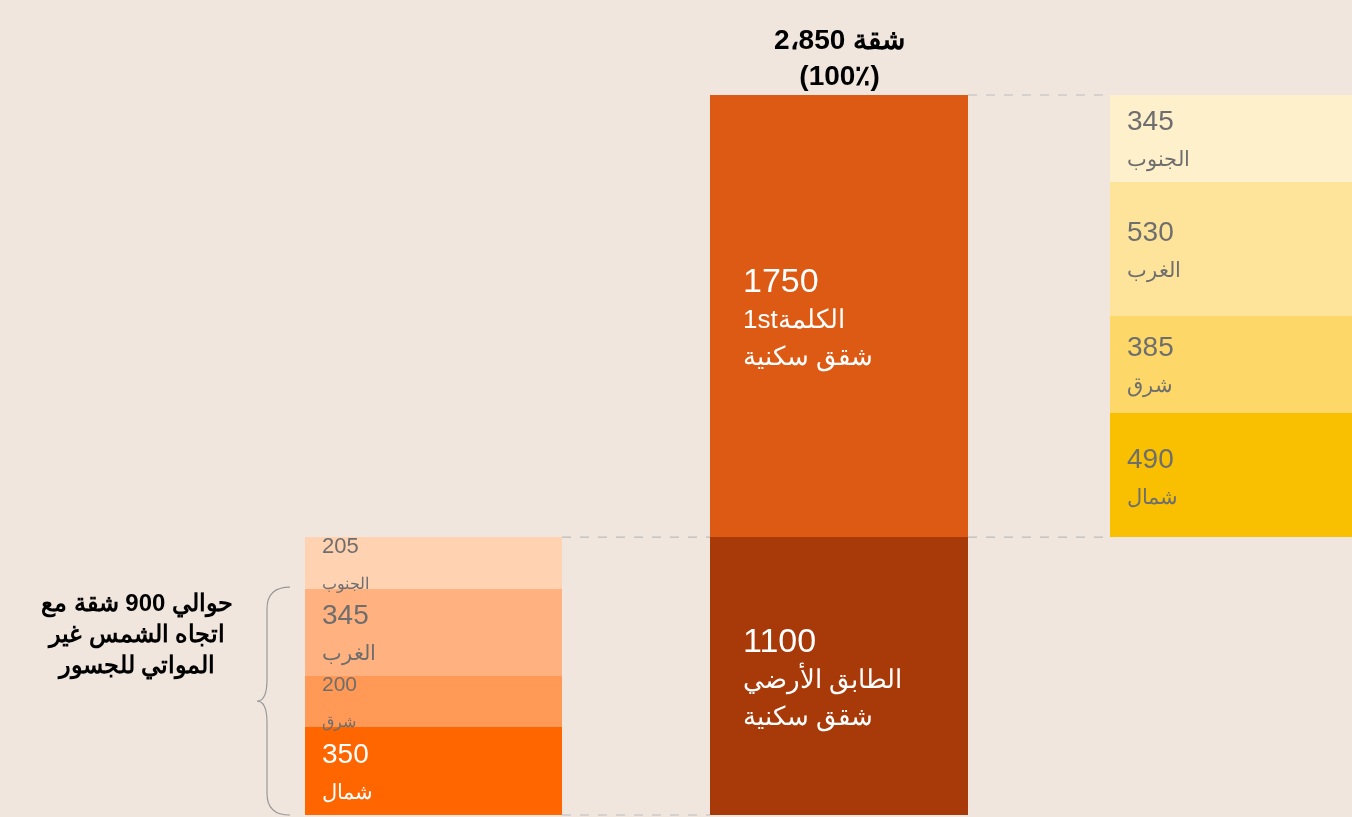 This screenshot has height=817, width=1352. Describe the element at coordinates (840, 58) in the screenshot. I see `total-label: 2،850 شقة (100٪)` at that location.